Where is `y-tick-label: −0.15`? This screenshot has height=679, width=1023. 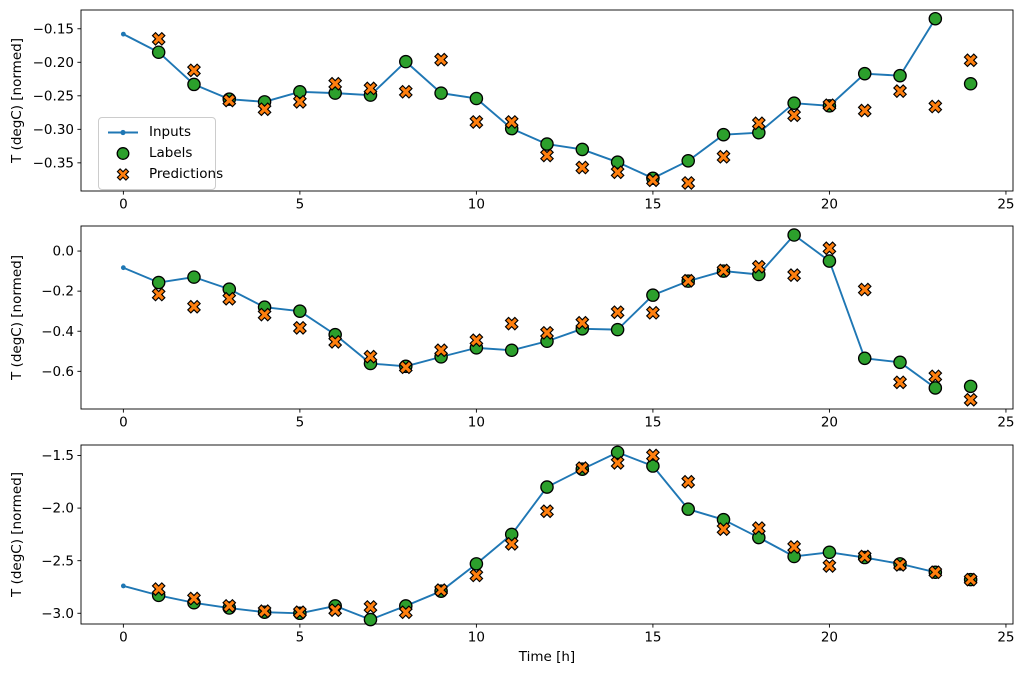
y-tick-label: −0.15 is located at coordinates (53, 29).